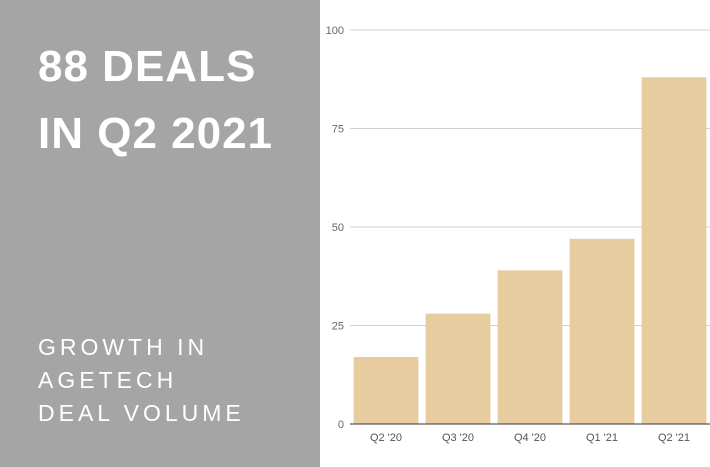 The image size is (710, 467). I want to click on y-tick-label: 100, so click(335, 31).